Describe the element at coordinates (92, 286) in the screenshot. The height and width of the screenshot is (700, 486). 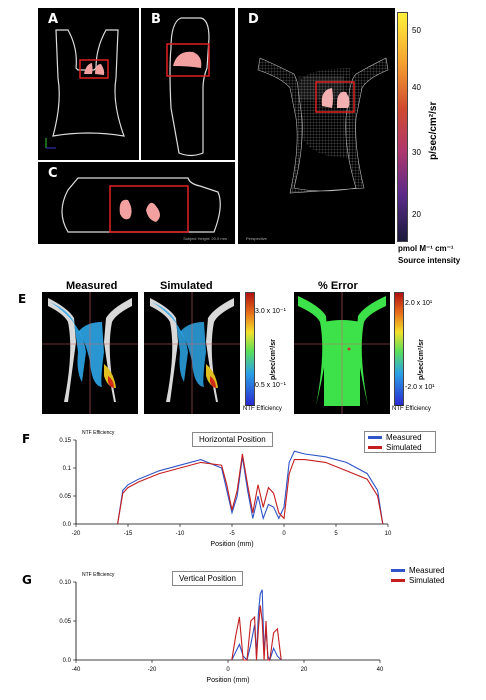
I see `header-measured: Measured` at that location.